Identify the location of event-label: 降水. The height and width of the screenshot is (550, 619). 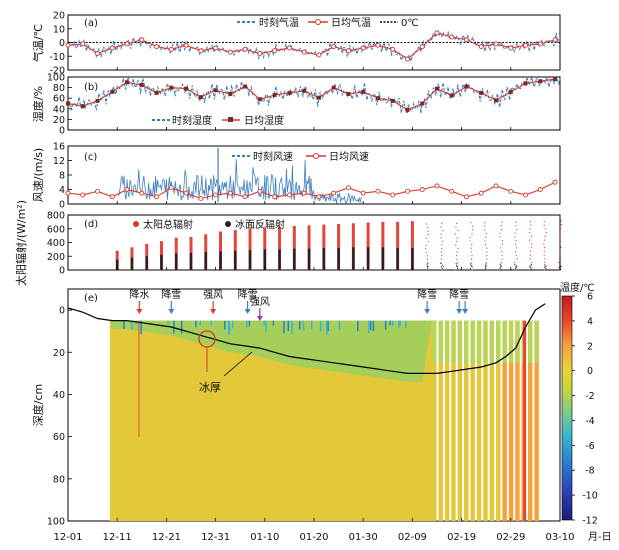
(139, 294).